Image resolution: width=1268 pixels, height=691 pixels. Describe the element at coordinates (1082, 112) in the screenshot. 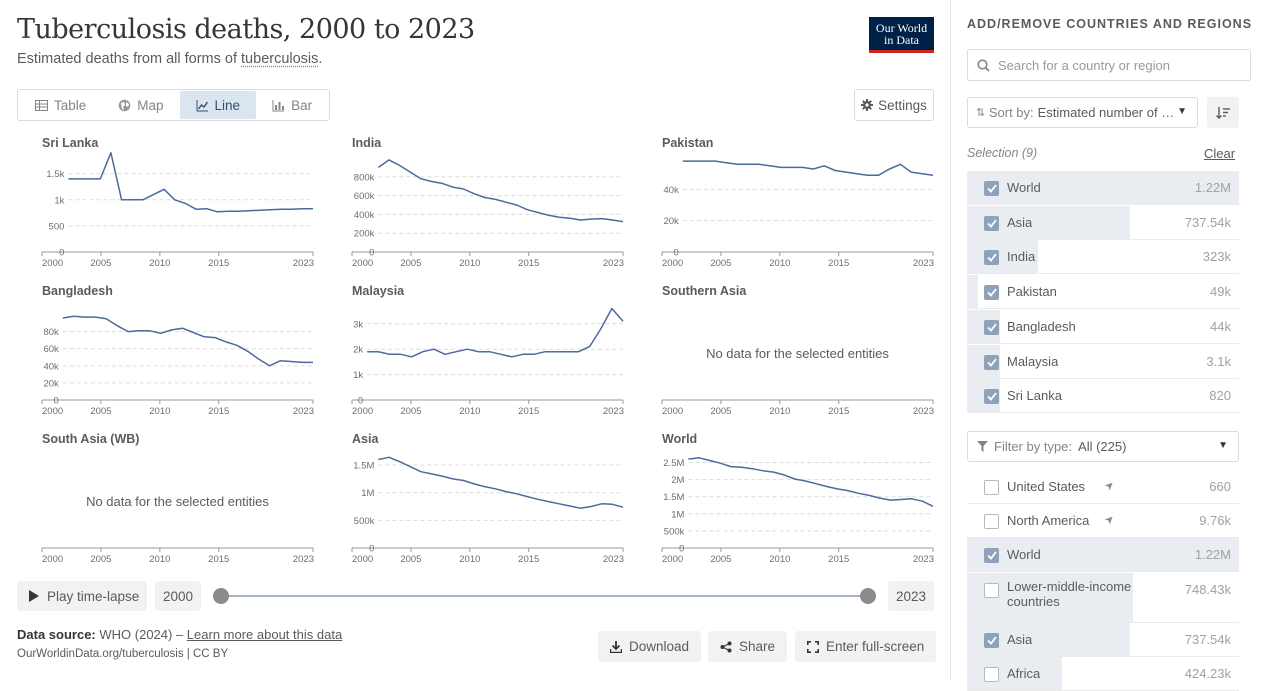

I see `sort-dropdown: ⇅ Sort by: Estimated number of … ▼` at that location.